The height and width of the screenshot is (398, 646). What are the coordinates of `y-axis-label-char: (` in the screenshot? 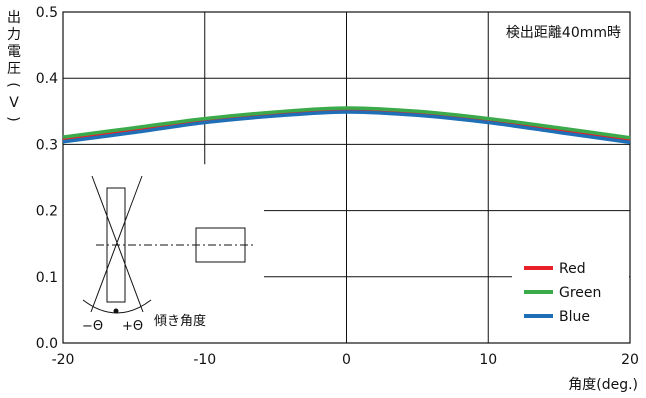 It's located at (13, 84).